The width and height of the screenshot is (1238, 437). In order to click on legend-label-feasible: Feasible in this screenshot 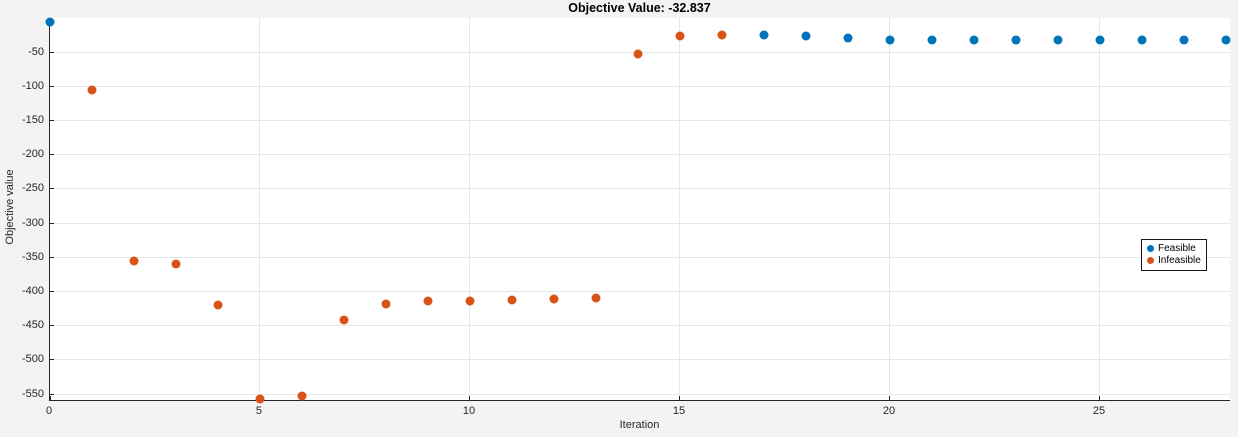, I will do `click(1177, 248)`.